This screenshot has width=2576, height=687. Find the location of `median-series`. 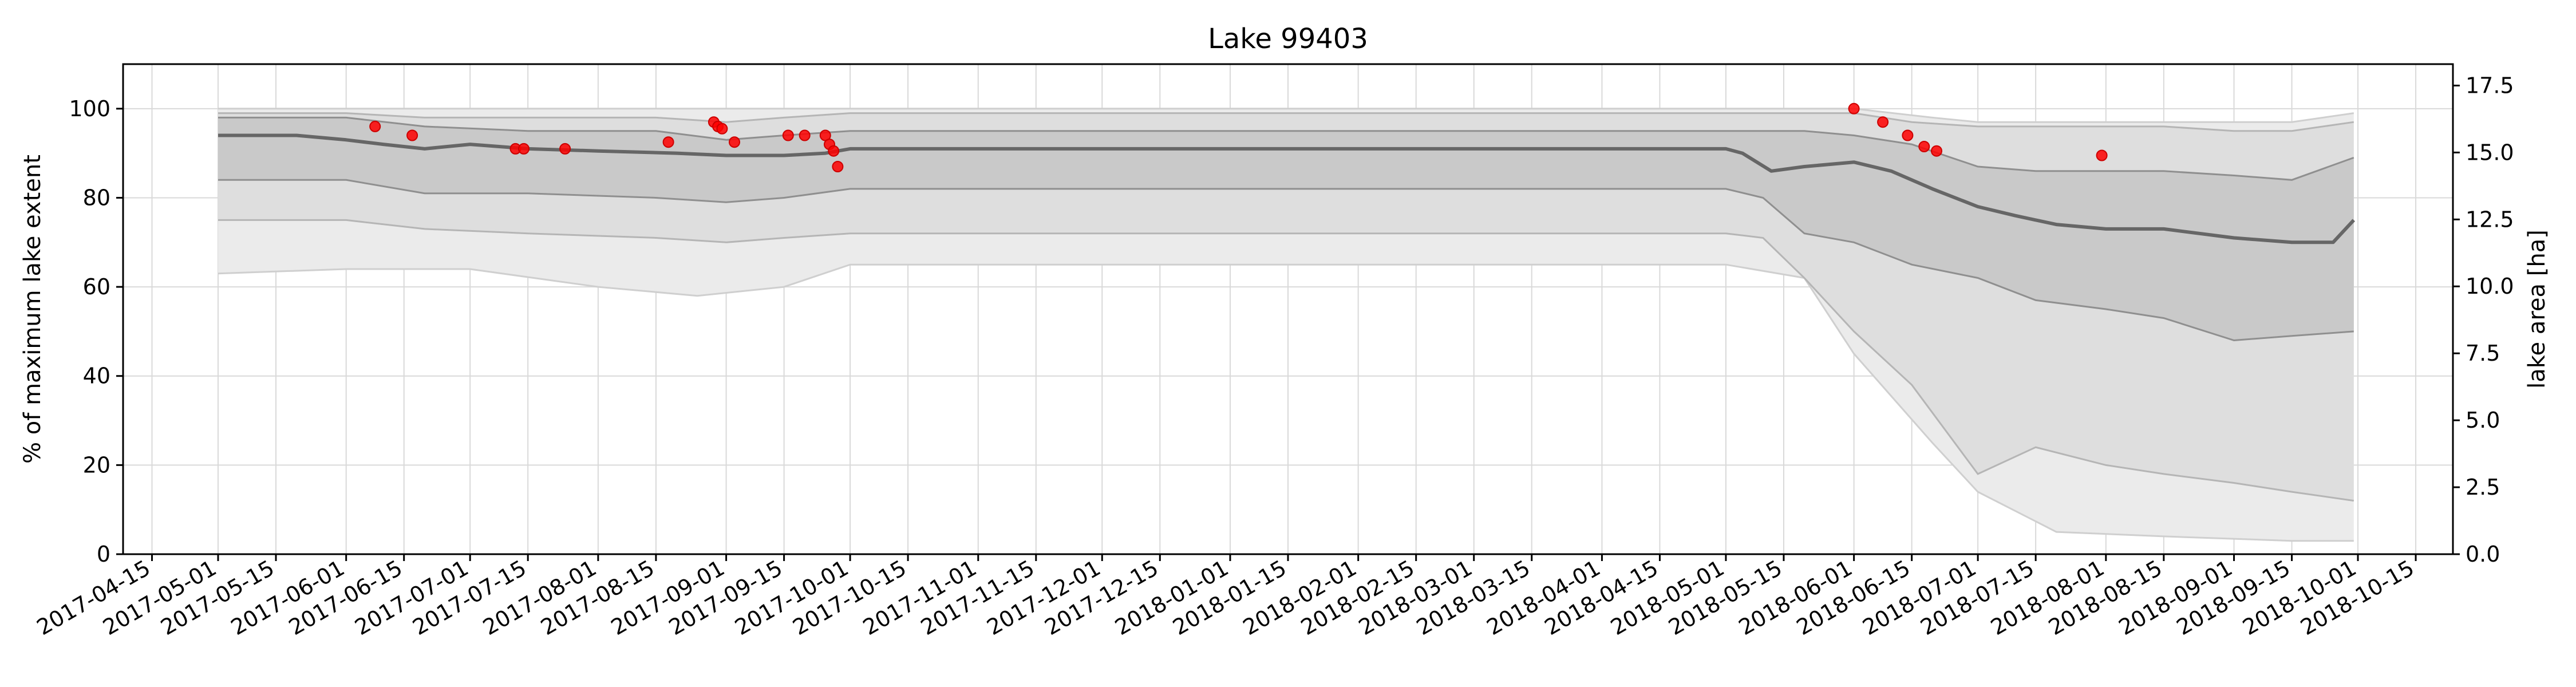

median-series is located at coordinates (1286, 189).